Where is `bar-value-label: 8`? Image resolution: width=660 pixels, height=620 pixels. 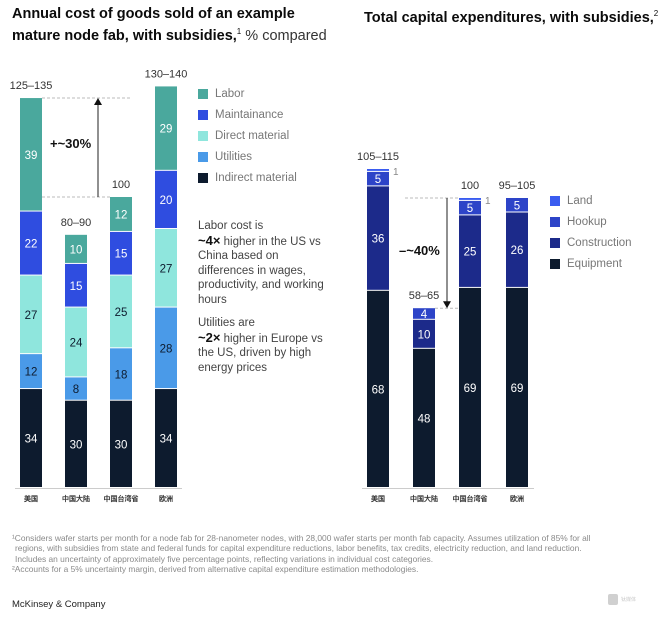 bar-value-label: 8 is located at coordinates (76, 390).